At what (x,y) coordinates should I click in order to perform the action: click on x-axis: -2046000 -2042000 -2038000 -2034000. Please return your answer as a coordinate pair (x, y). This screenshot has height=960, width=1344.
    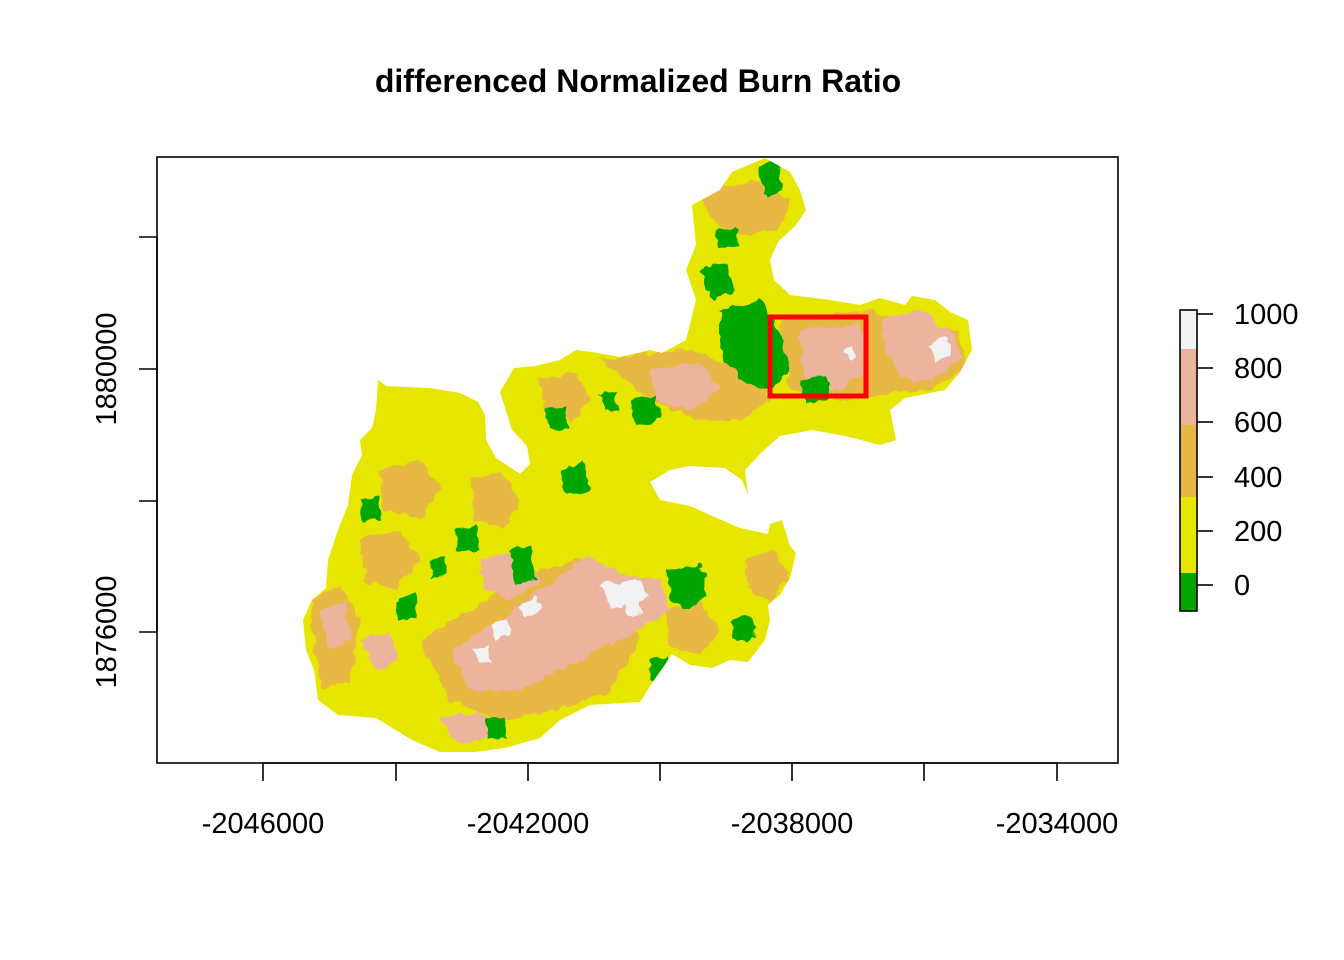
    Looking at the image, I should click on (660, 801).